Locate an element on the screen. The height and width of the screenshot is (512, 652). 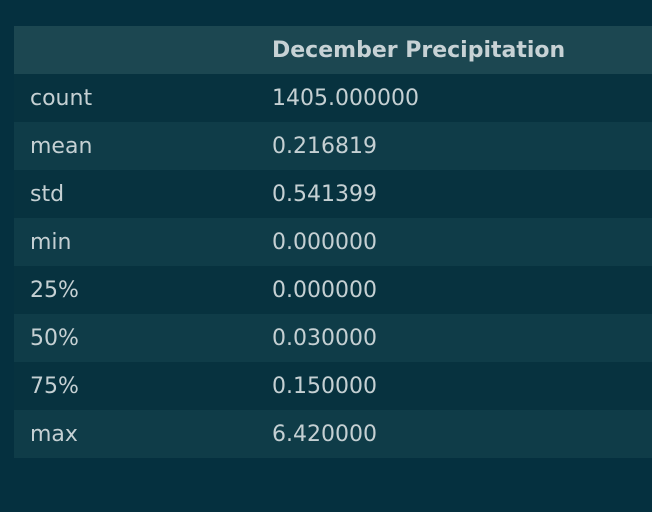
row-value: 0.150000 is located at coordinates (324, 386).